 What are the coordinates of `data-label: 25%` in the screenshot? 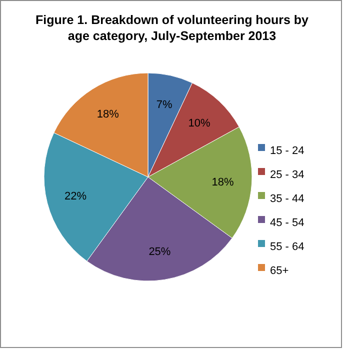 It's located at (159, 252).